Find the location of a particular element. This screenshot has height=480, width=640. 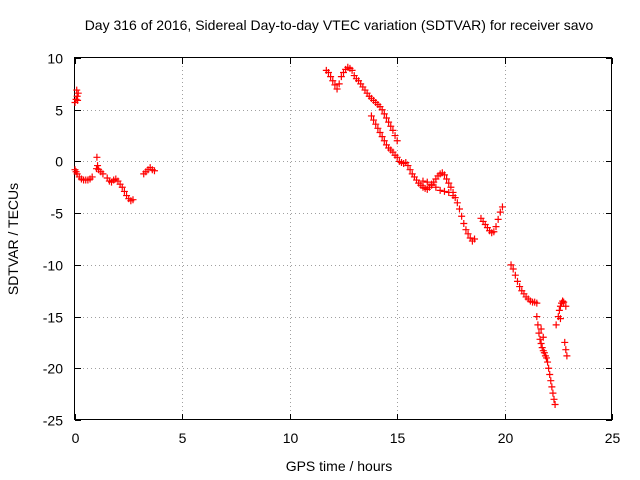

y-tick-label: 0 is located at coordinates (59, 162).